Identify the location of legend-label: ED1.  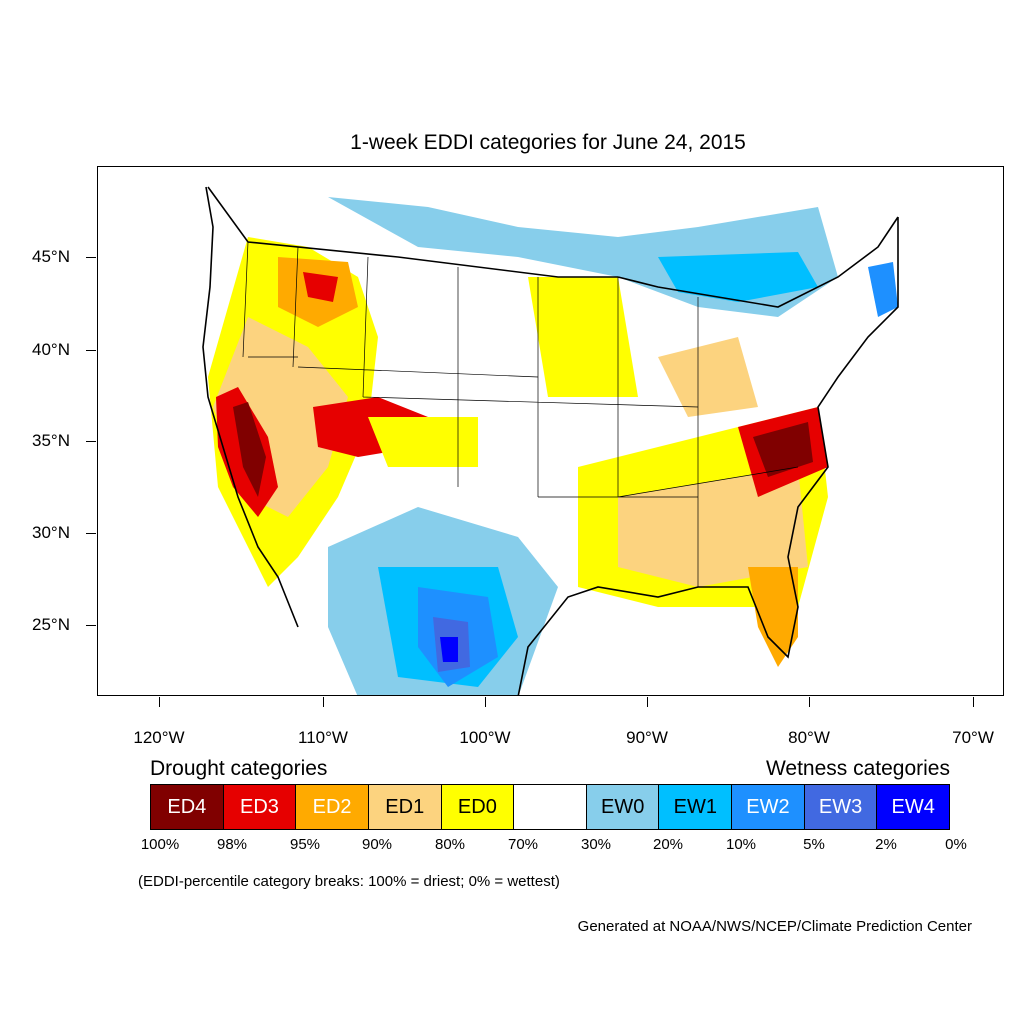
(405, 806).